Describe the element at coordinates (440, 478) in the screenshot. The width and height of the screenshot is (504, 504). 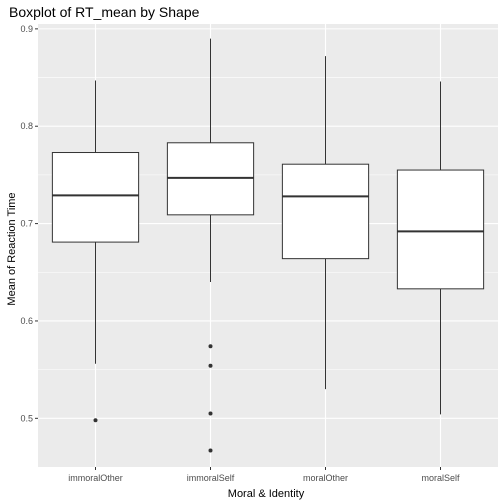
I see `x-tick-label: moralSelf` at that location.